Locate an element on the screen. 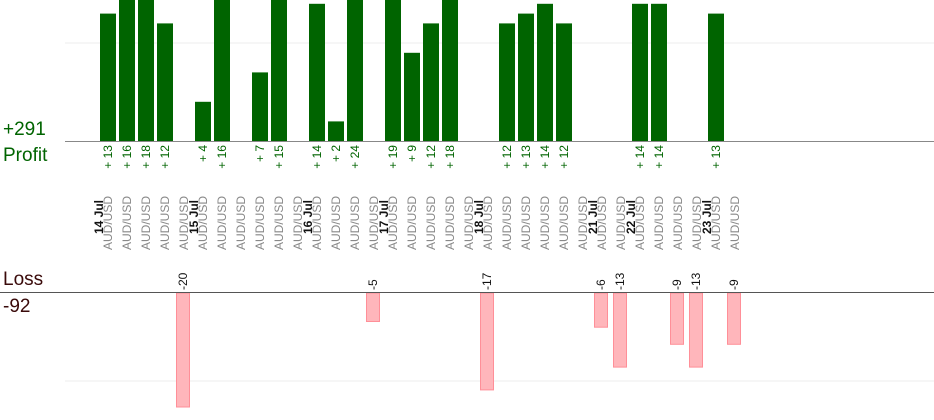 The width and height of the screenshot is (934, 420). loss-value-label: -13 is located at coordinates (620, 281).